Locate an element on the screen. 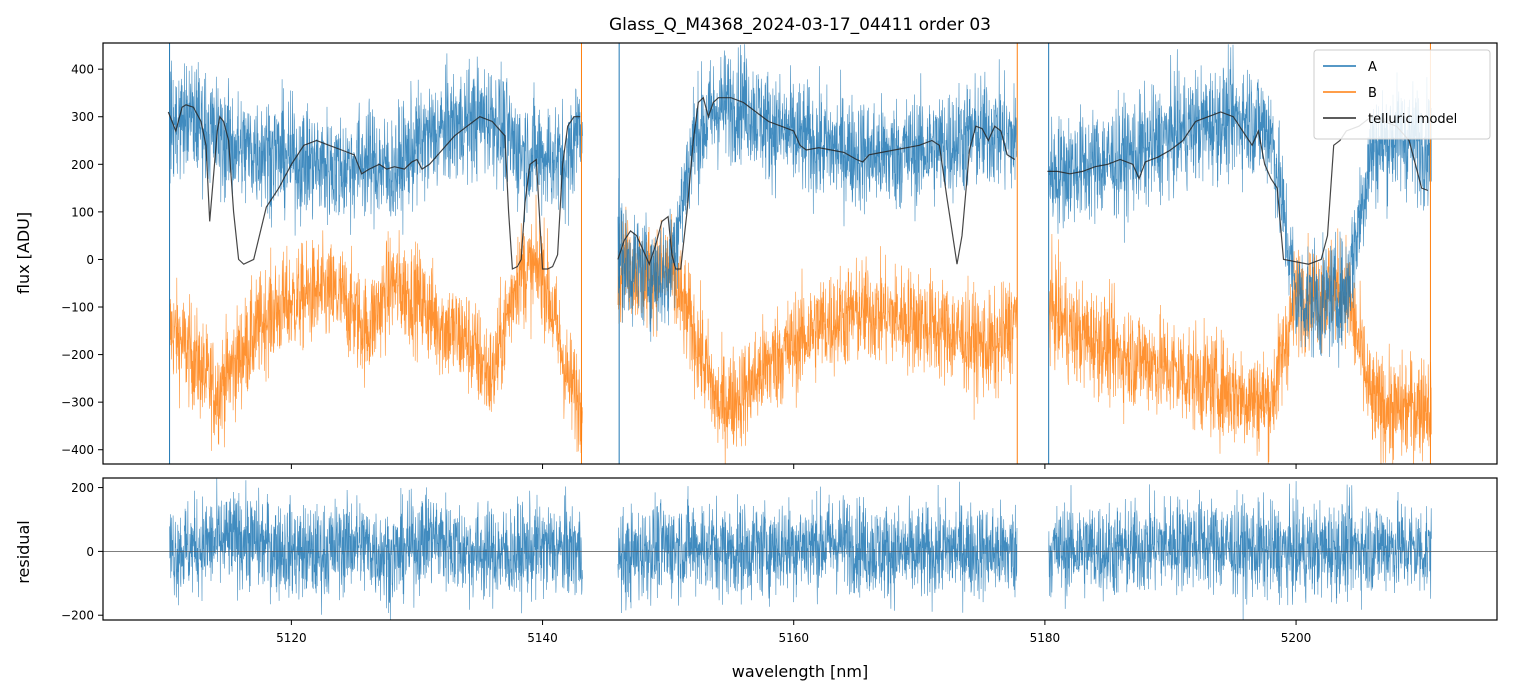  x-tick-label: 5160 is located at coordinates (793, 638).